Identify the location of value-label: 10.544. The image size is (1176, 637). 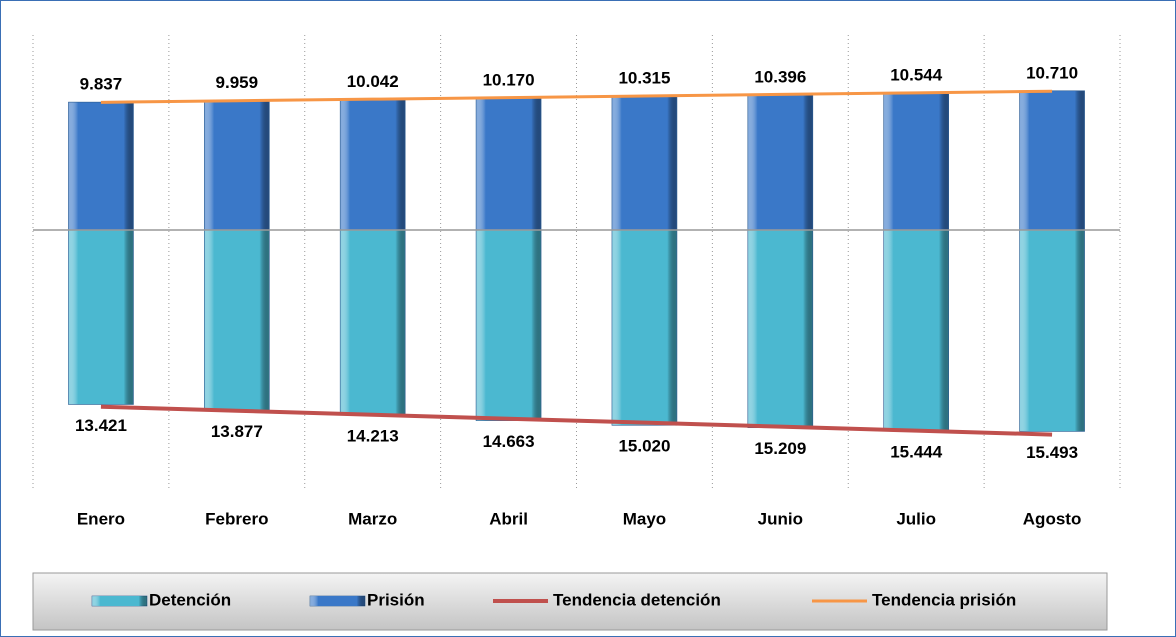
(916, 74).